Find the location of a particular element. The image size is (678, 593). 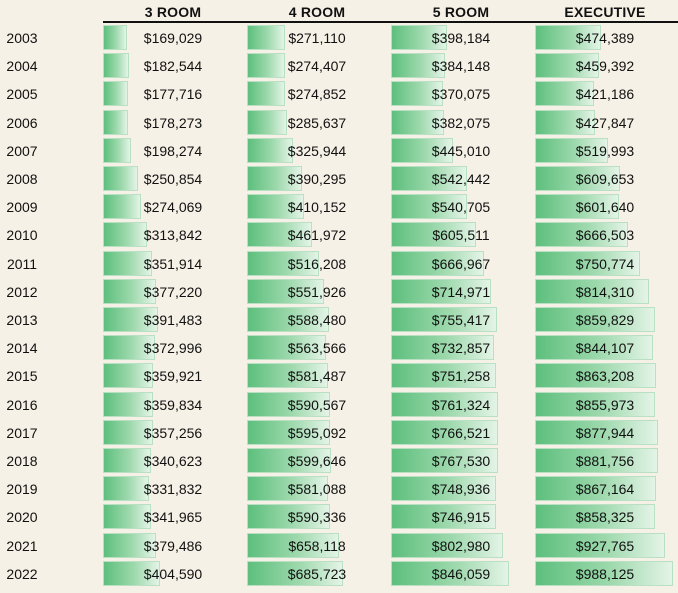

value-label: $351,914 is located at coordinates (173, 264).